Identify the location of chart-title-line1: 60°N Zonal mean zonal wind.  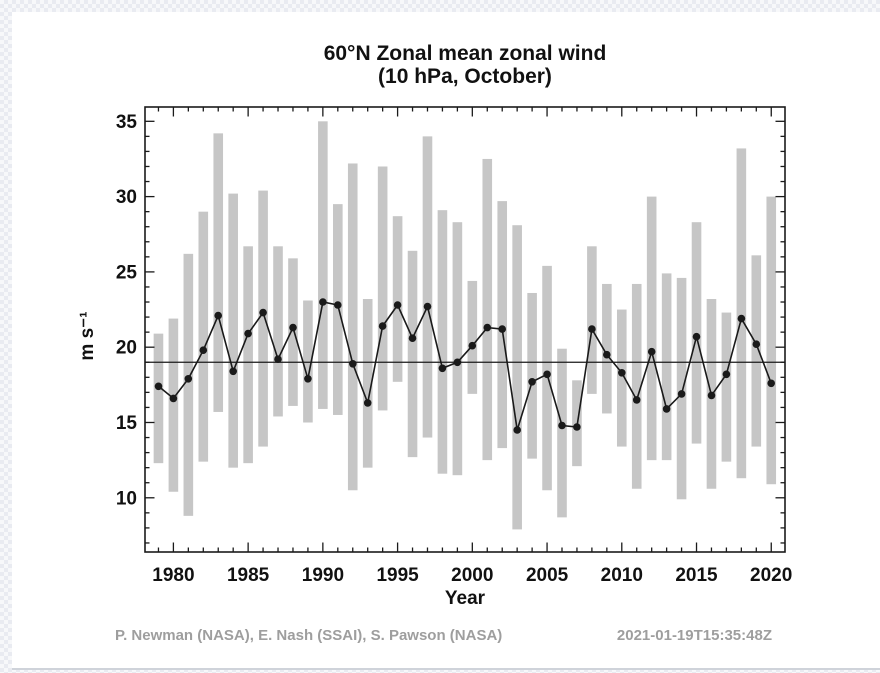
(465, 53).